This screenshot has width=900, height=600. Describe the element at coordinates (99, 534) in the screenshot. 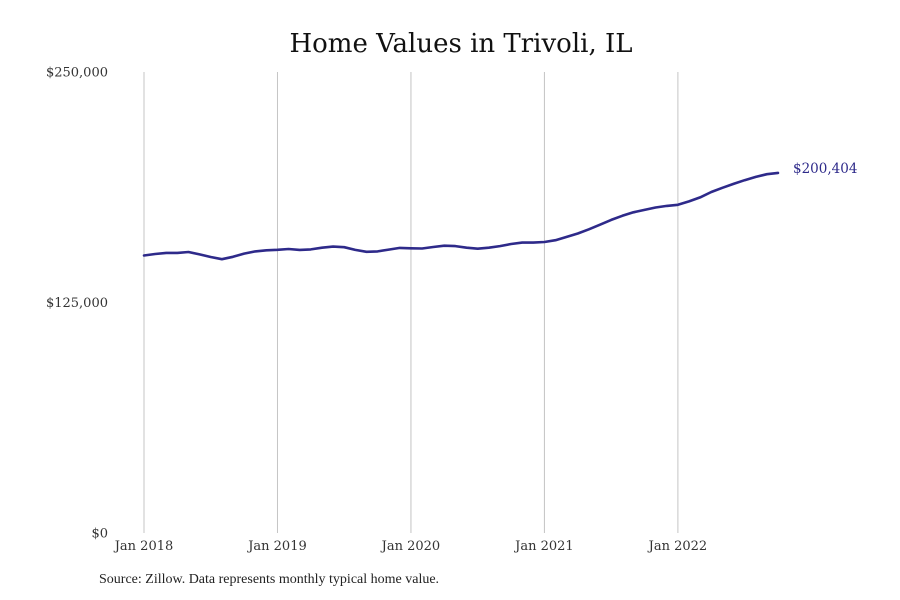

I see `y-tick-label: $0` at that location.